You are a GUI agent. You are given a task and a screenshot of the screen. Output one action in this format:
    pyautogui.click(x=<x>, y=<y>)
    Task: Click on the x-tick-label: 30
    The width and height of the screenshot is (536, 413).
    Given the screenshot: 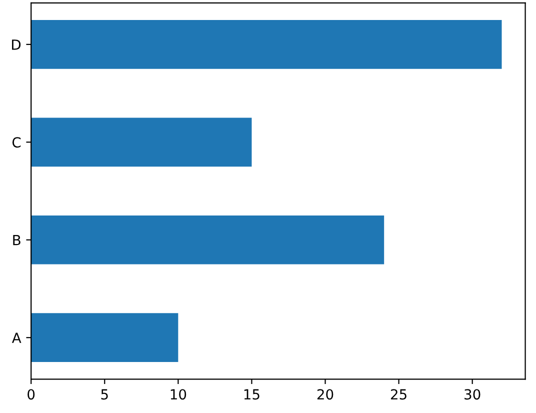 What is the action you would take?
    pyautogui.click(x=472, y=394)
    